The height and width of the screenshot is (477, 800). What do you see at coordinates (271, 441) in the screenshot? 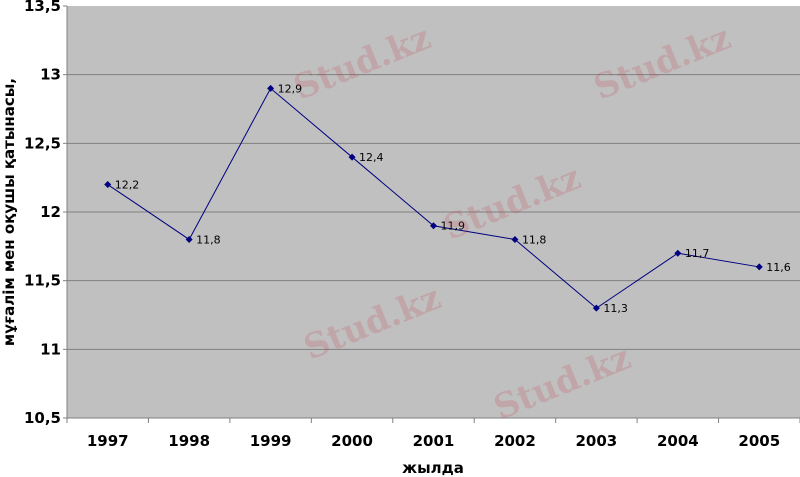
I see `x-tick-label: 1999` at bounding box center [271, 441].